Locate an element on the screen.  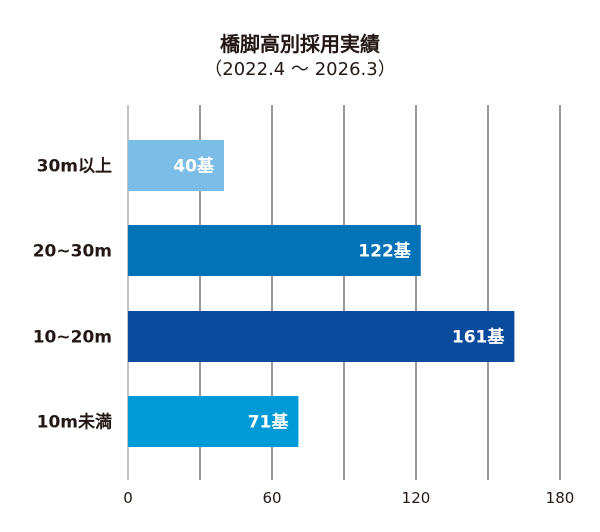
data-label: 71基 is located at coordinates (269, 422).